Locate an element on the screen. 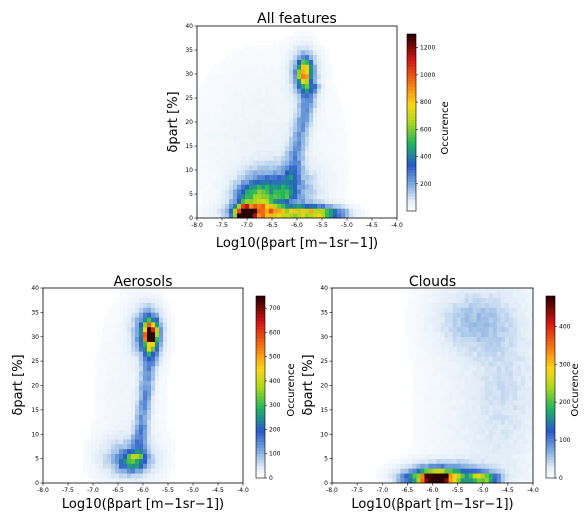 The height and width of the screenshot is (512, 584). colorbar-tick-label: 1000 is located at coordinates (427, 75).